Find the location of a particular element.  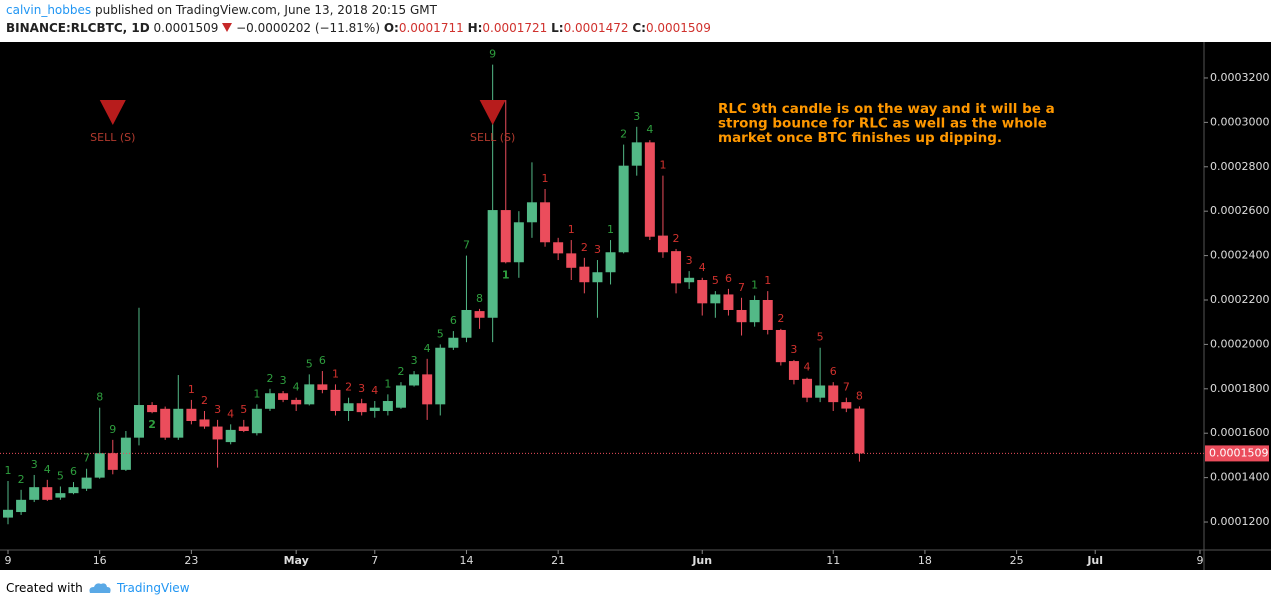

x-tick-label: Jul is located at coordinates (1094, 560).